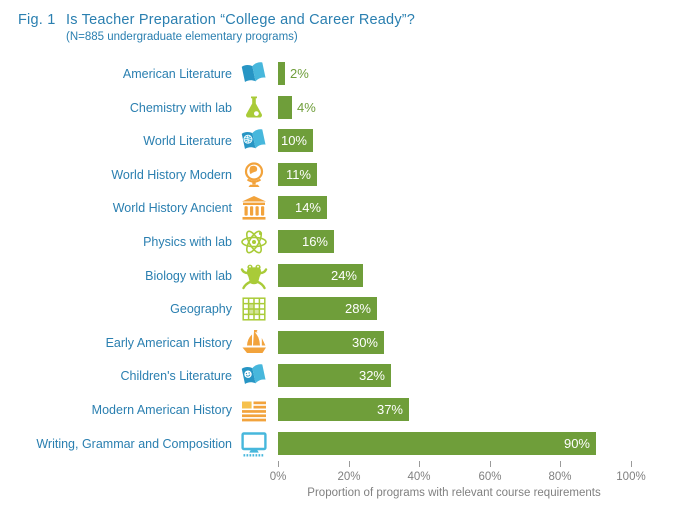 Image resolution: width=682 pixels, height=511 pixels. What do you see at coordinates (254, 242) in the screenshot?
I see `atom-icon` at bounding box center [254, 242].